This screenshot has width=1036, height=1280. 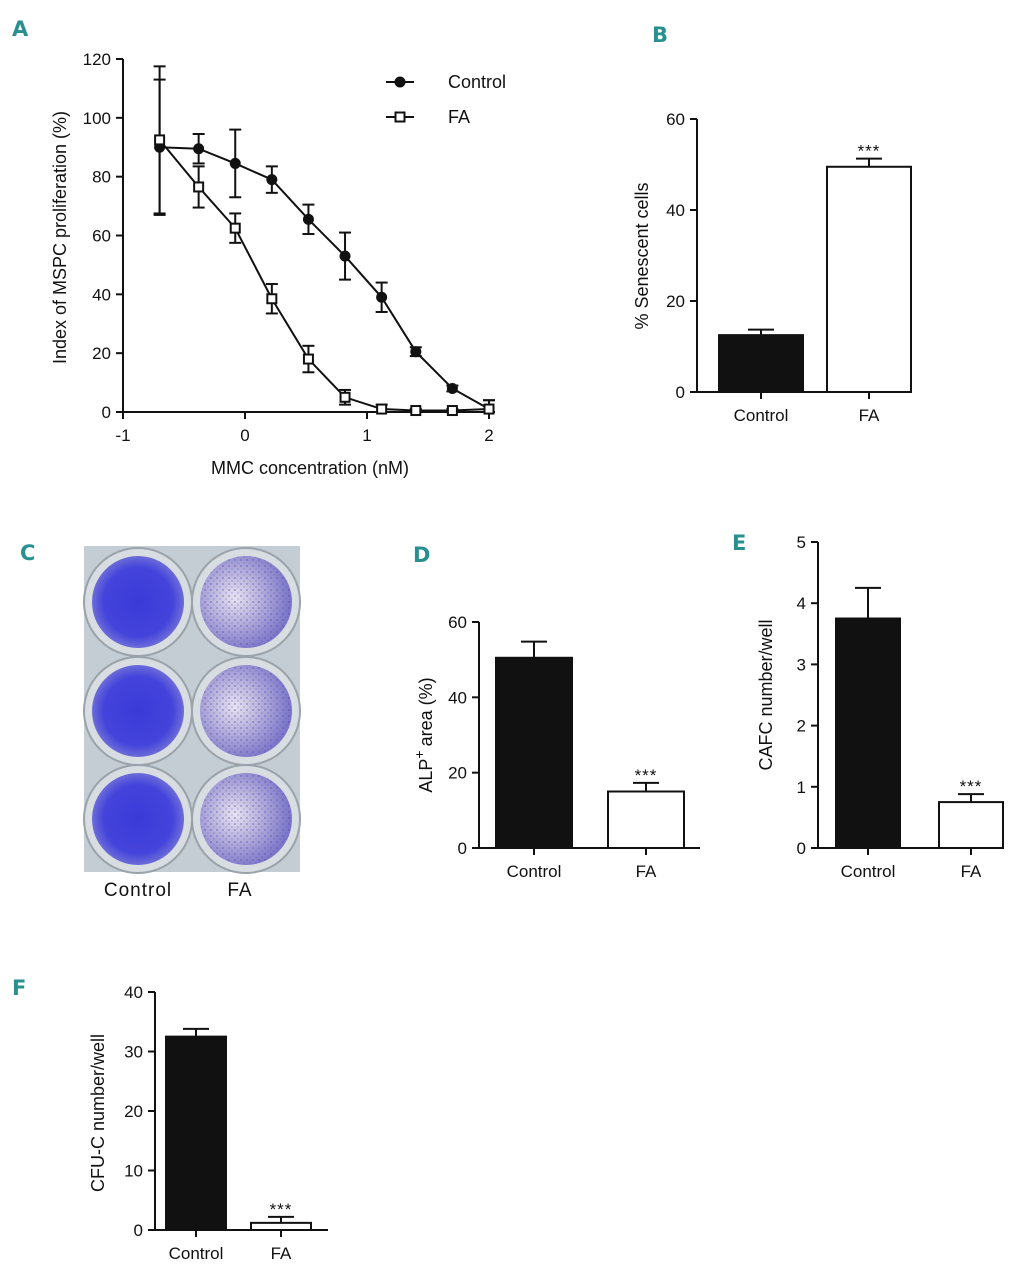 What do you see at coordinates (457, 622) in the screenshot?
I see `d-y-tick-label: 60` at bounding box center [457, 622].